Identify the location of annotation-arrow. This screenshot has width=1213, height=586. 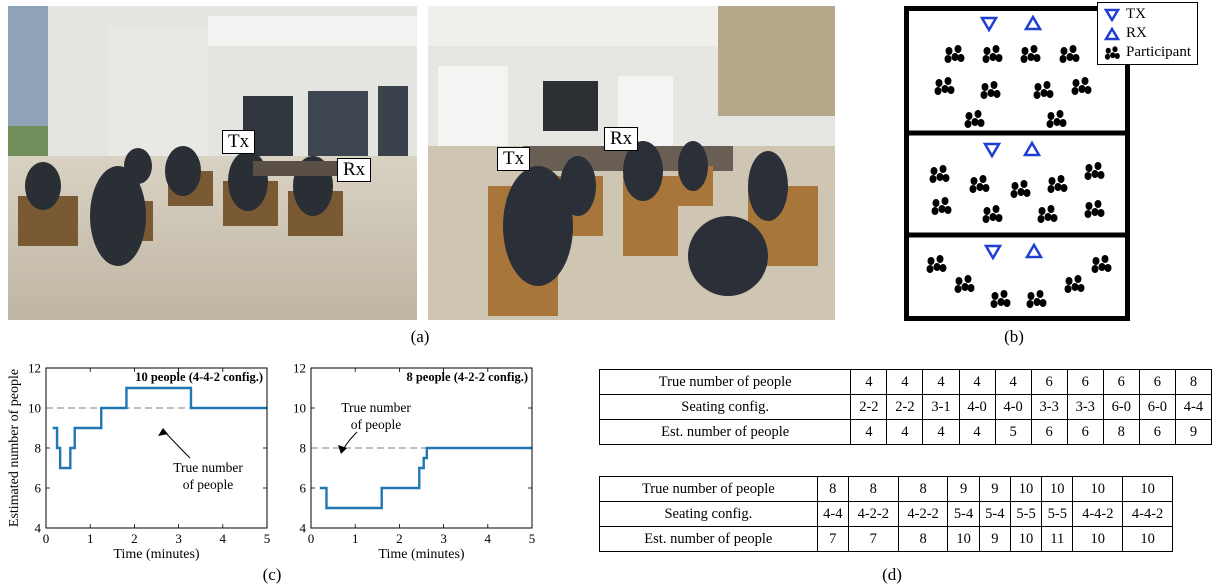
(350, 441).